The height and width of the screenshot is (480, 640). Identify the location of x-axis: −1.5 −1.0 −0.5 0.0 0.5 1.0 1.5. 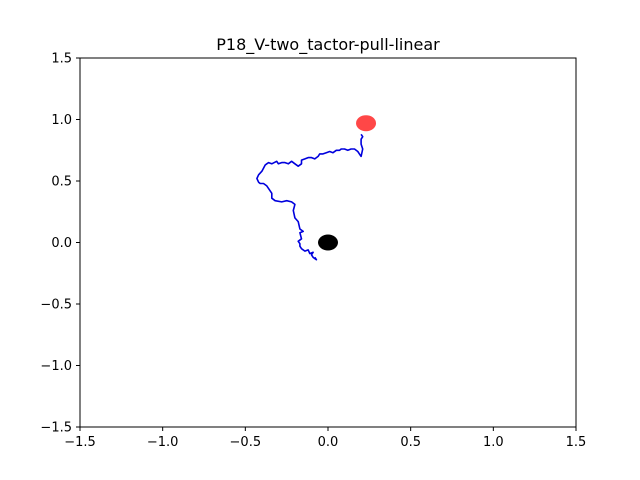
(325, 438).